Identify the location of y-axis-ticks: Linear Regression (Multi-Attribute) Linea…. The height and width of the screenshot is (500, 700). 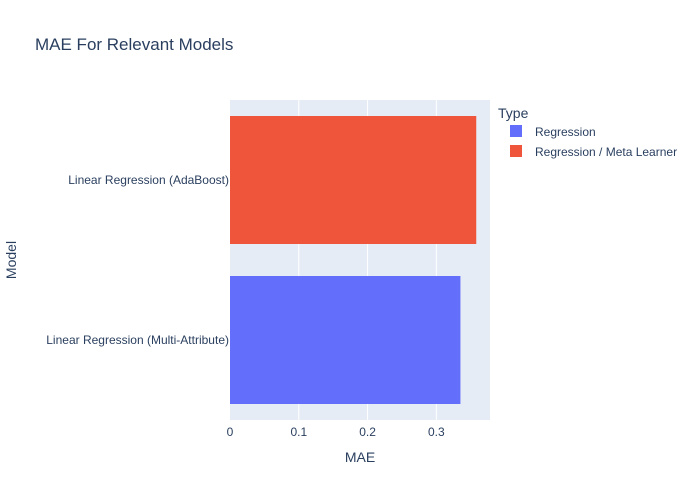
(137, 260).